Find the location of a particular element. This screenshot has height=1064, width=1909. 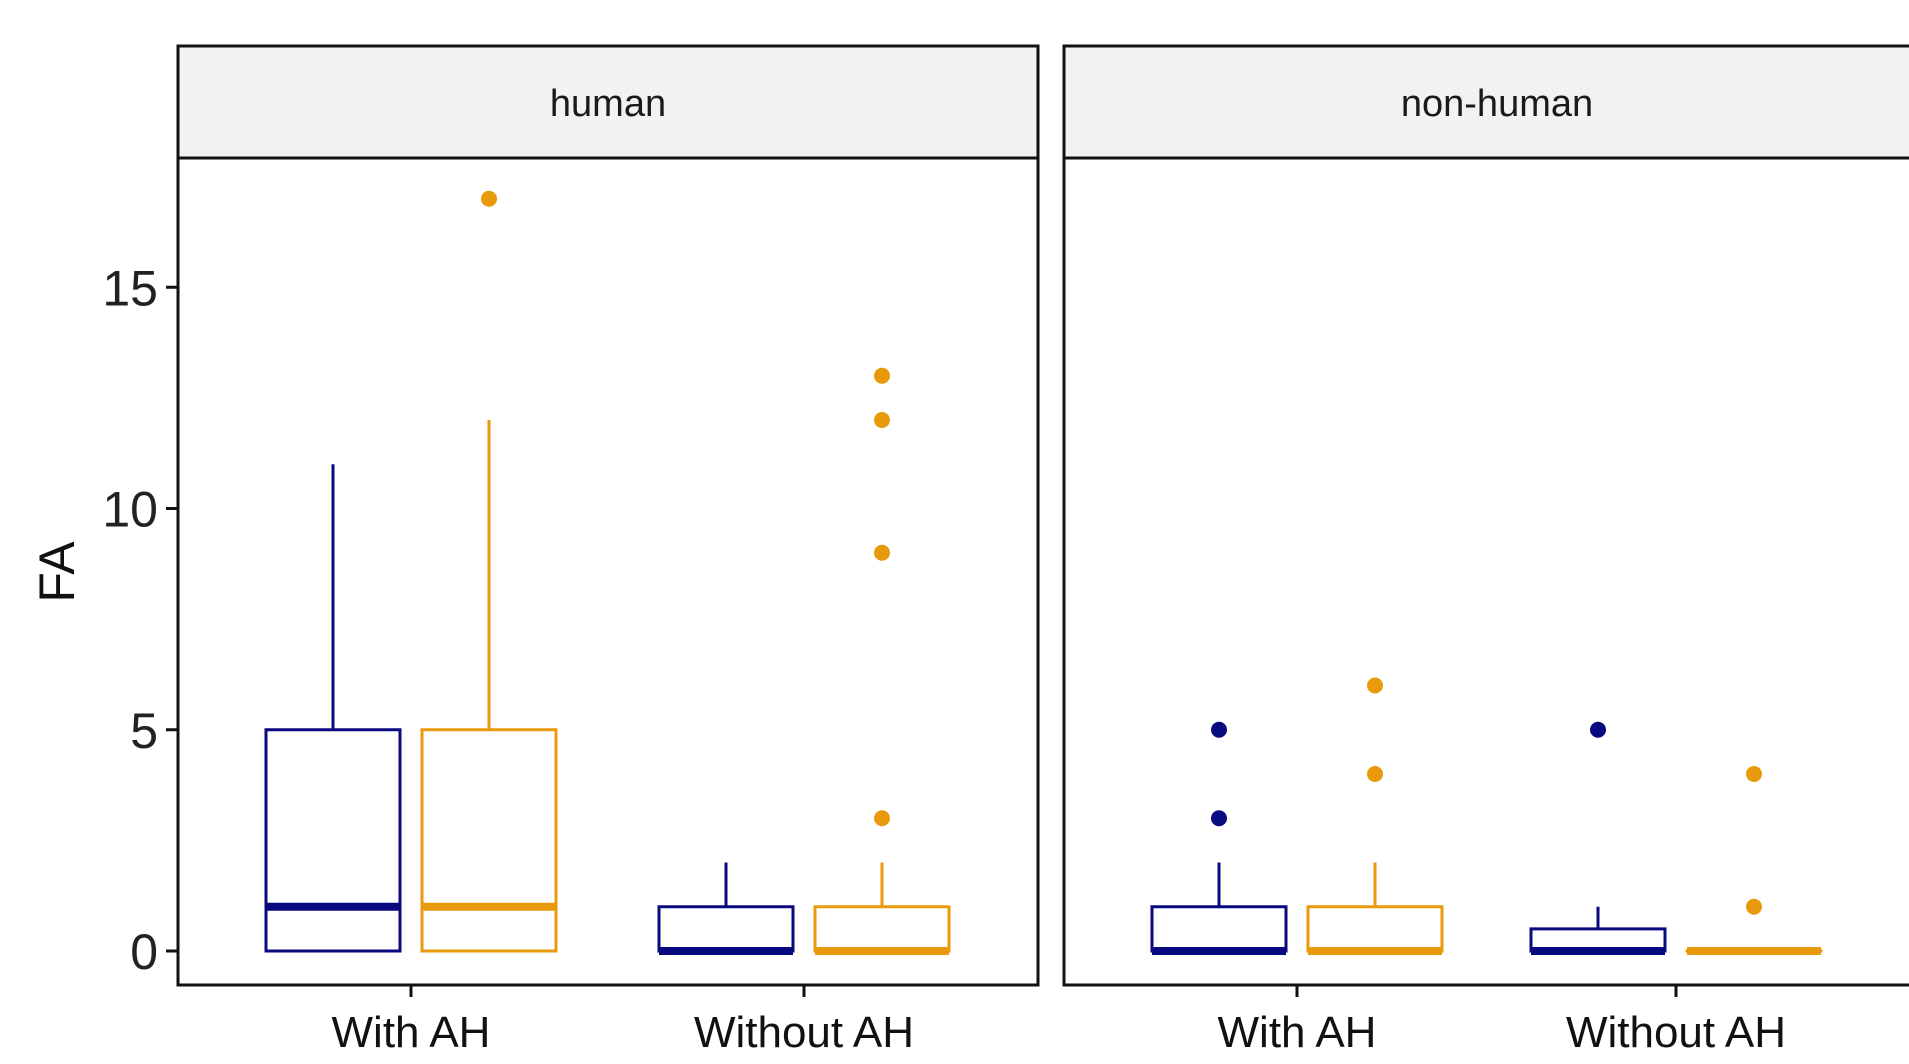

x-tick-label-1-1: Without AH is located at coordinates (1676, 1032).